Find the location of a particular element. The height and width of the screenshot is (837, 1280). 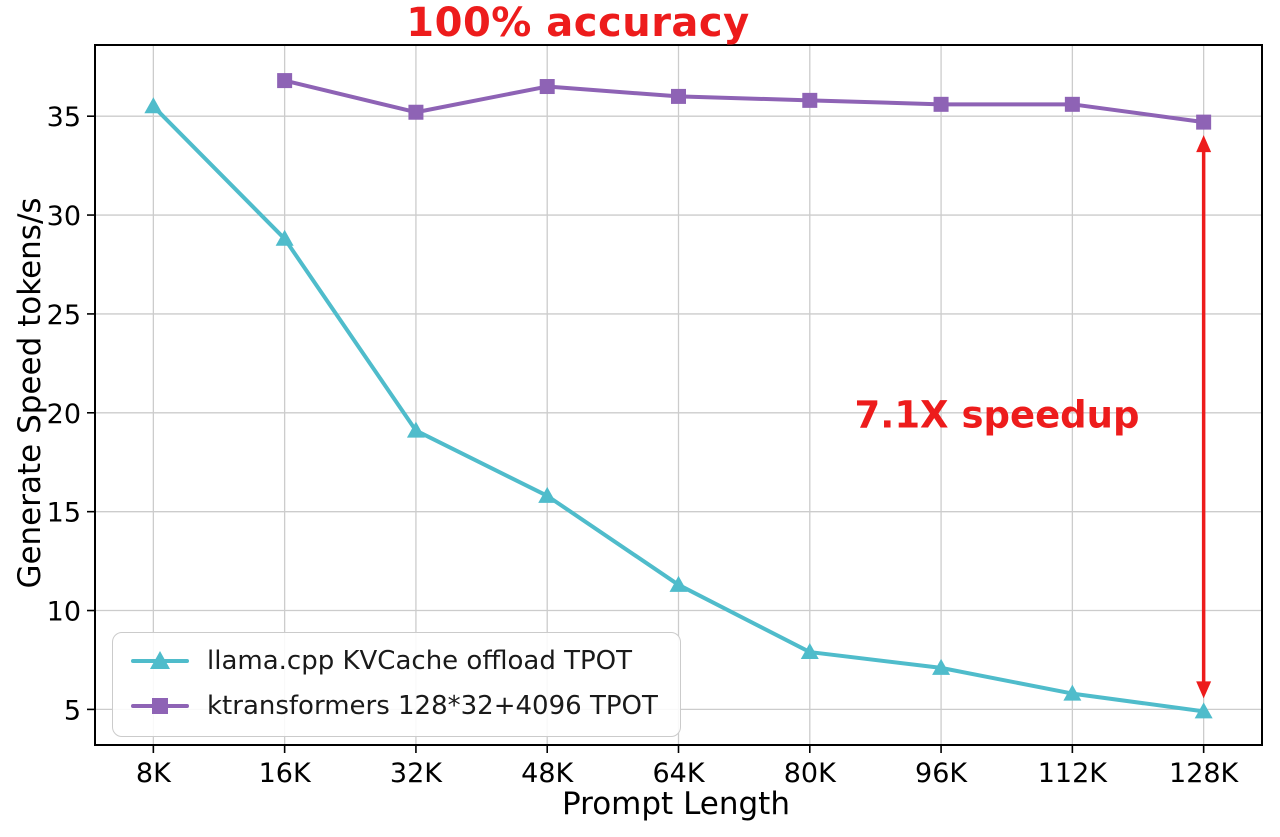

legend-item-llamacpp: llama.cpp KVCache offload TPOT is located at coordinates (394, 661).